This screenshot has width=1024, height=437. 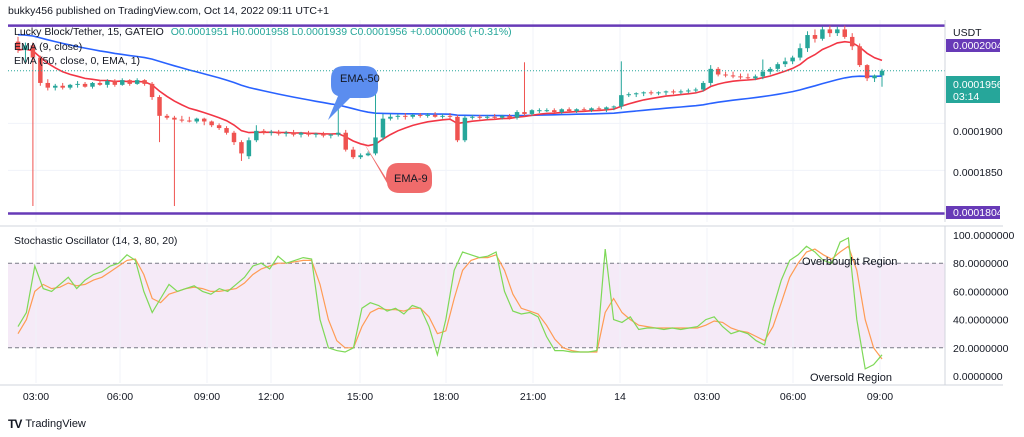 What do you see at coordinates (978, 377) in the screenshot?
I see `stoch-tick: 0.0000000` at bounding box center [978, 377].